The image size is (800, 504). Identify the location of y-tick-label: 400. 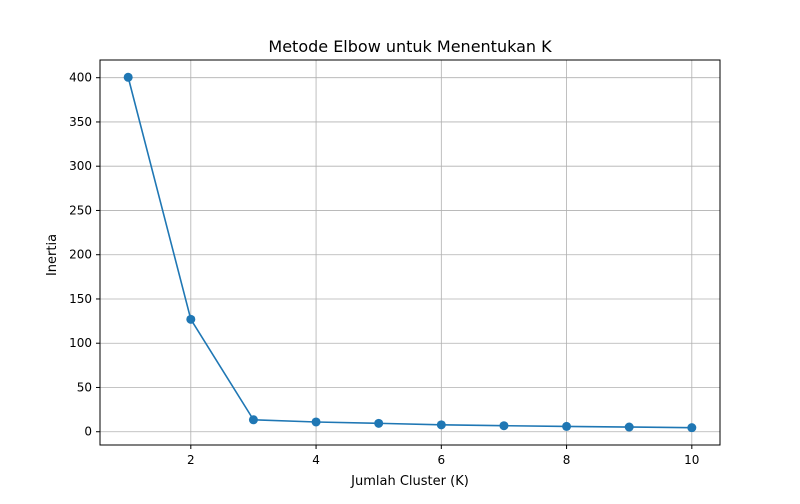
(80, 78).